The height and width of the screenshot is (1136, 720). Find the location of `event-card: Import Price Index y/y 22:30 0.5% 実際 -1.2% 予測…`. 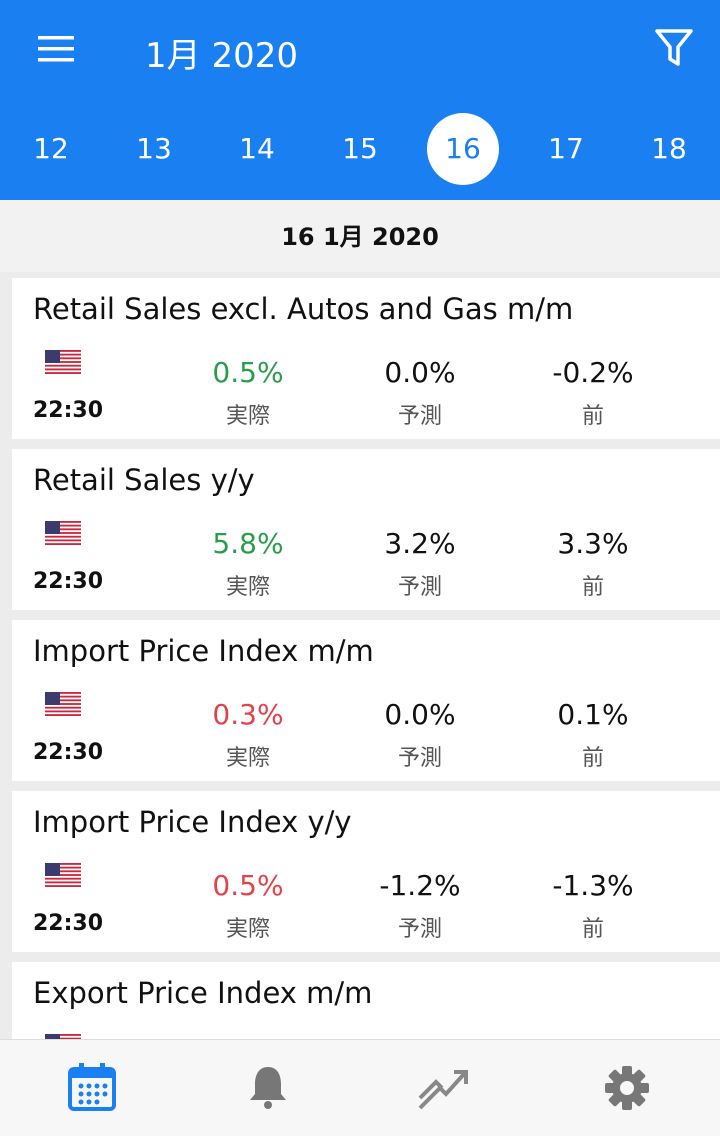

event-card: Import Price Index y/y 22:30 0.5% 実際 -1.2% 予測… is located at coordinates (366, 871).